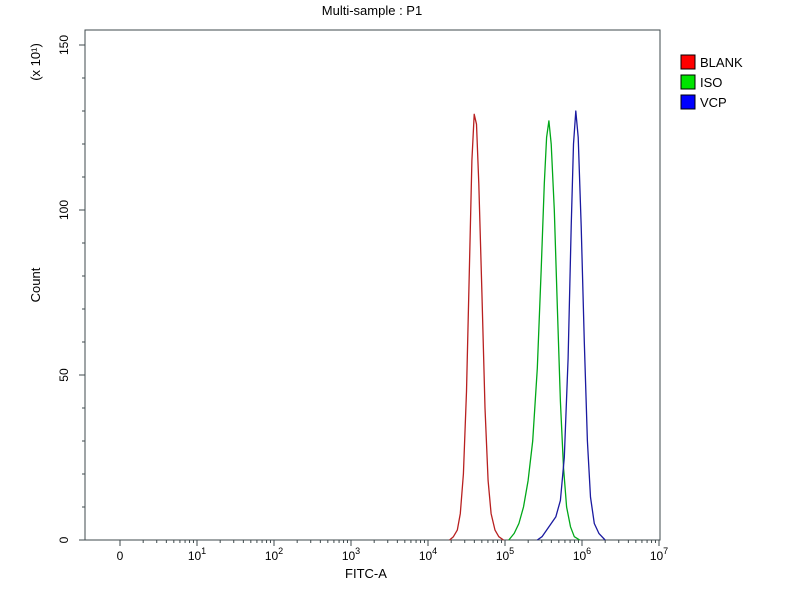 This screenshot has height=600, width=800. What do you see at coordinates (351, 554) in the screenshot?
I see `x-tick-label: 10³` at bounding box center [351, 554].